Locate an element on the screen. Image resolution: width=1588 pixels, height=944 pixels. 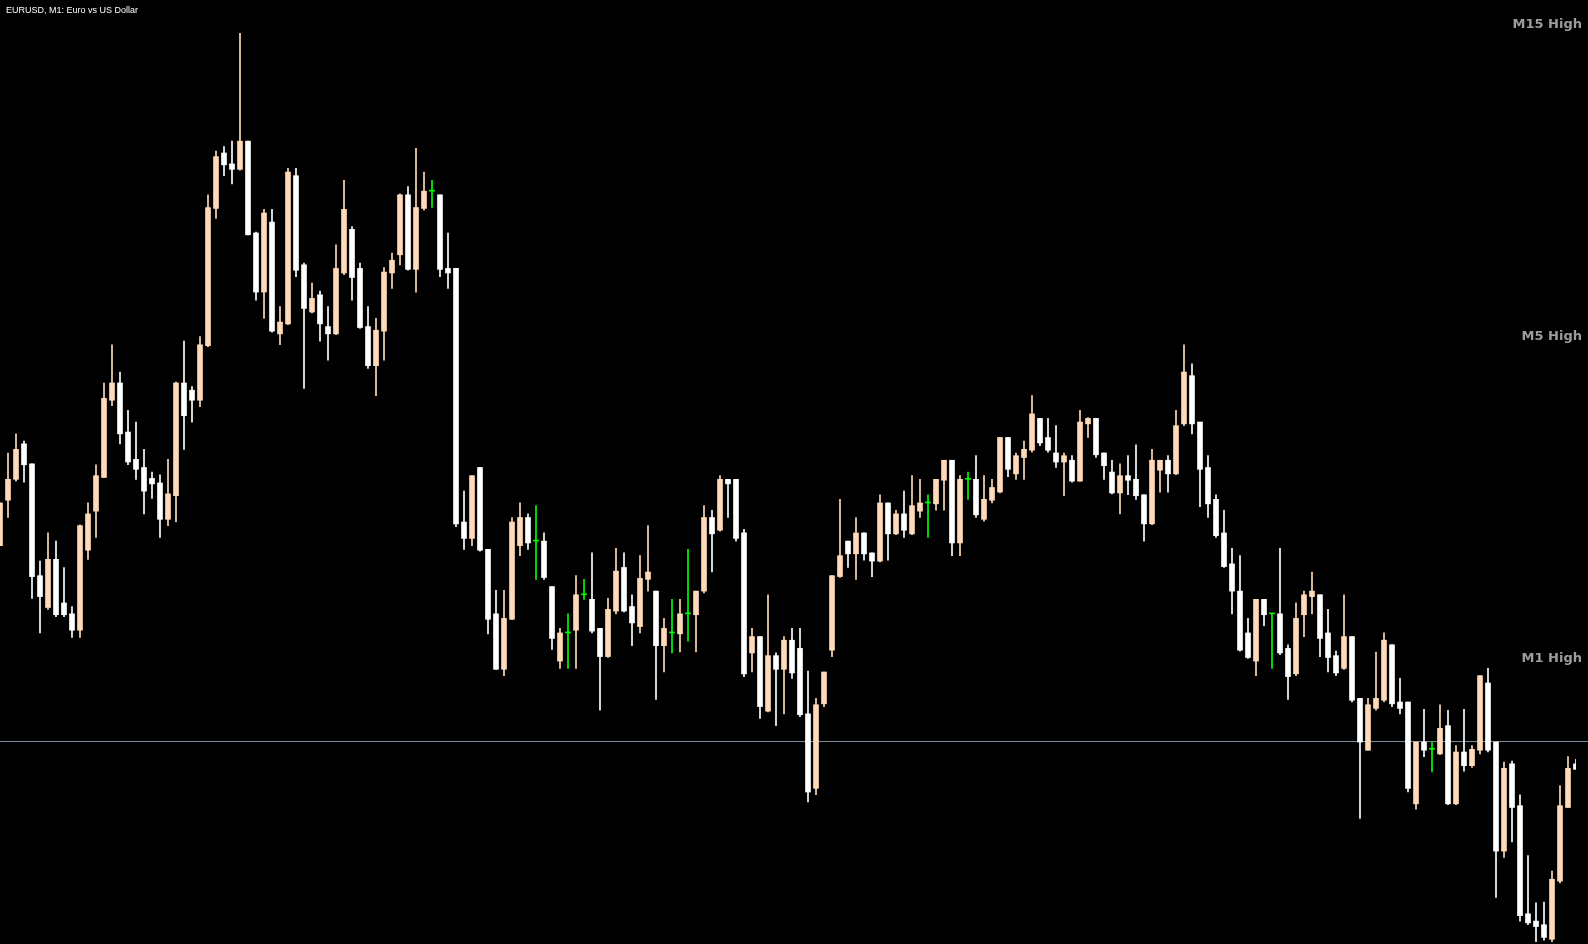
chart-title: EURUSD, M1: Euro vs US Dollar is located at coordinates (72, 10).